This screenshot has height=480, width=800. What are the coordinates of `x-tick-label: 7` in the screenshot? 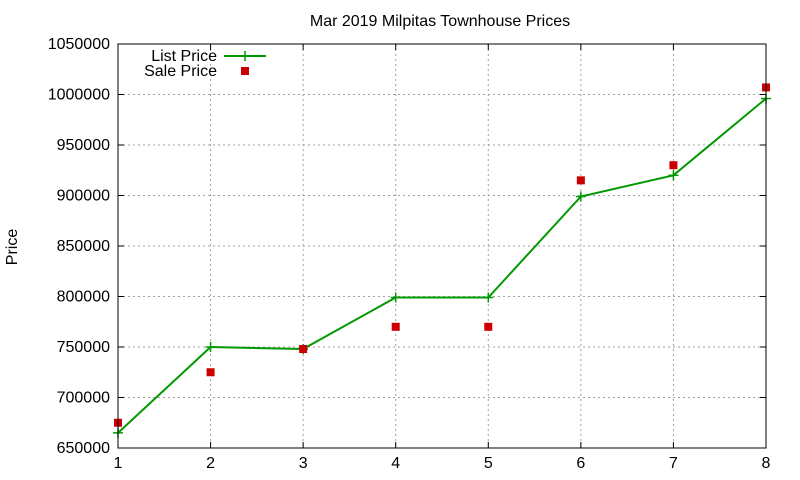 It's located at (673, 463).